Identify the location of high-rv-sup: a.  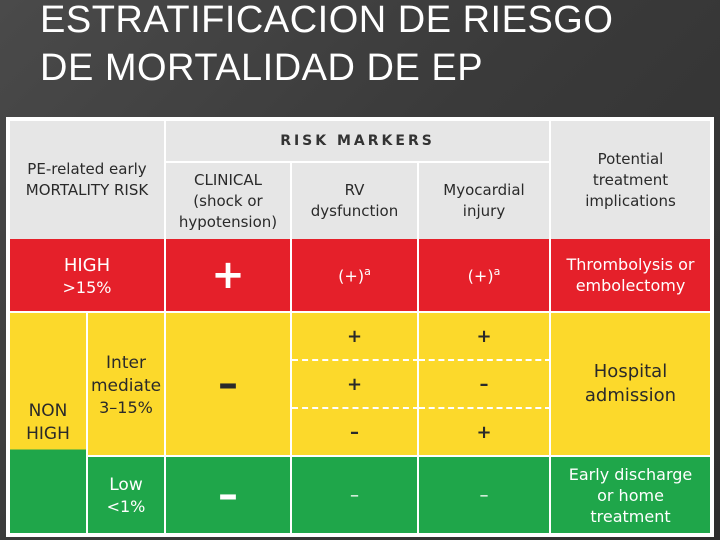
(367, 271).